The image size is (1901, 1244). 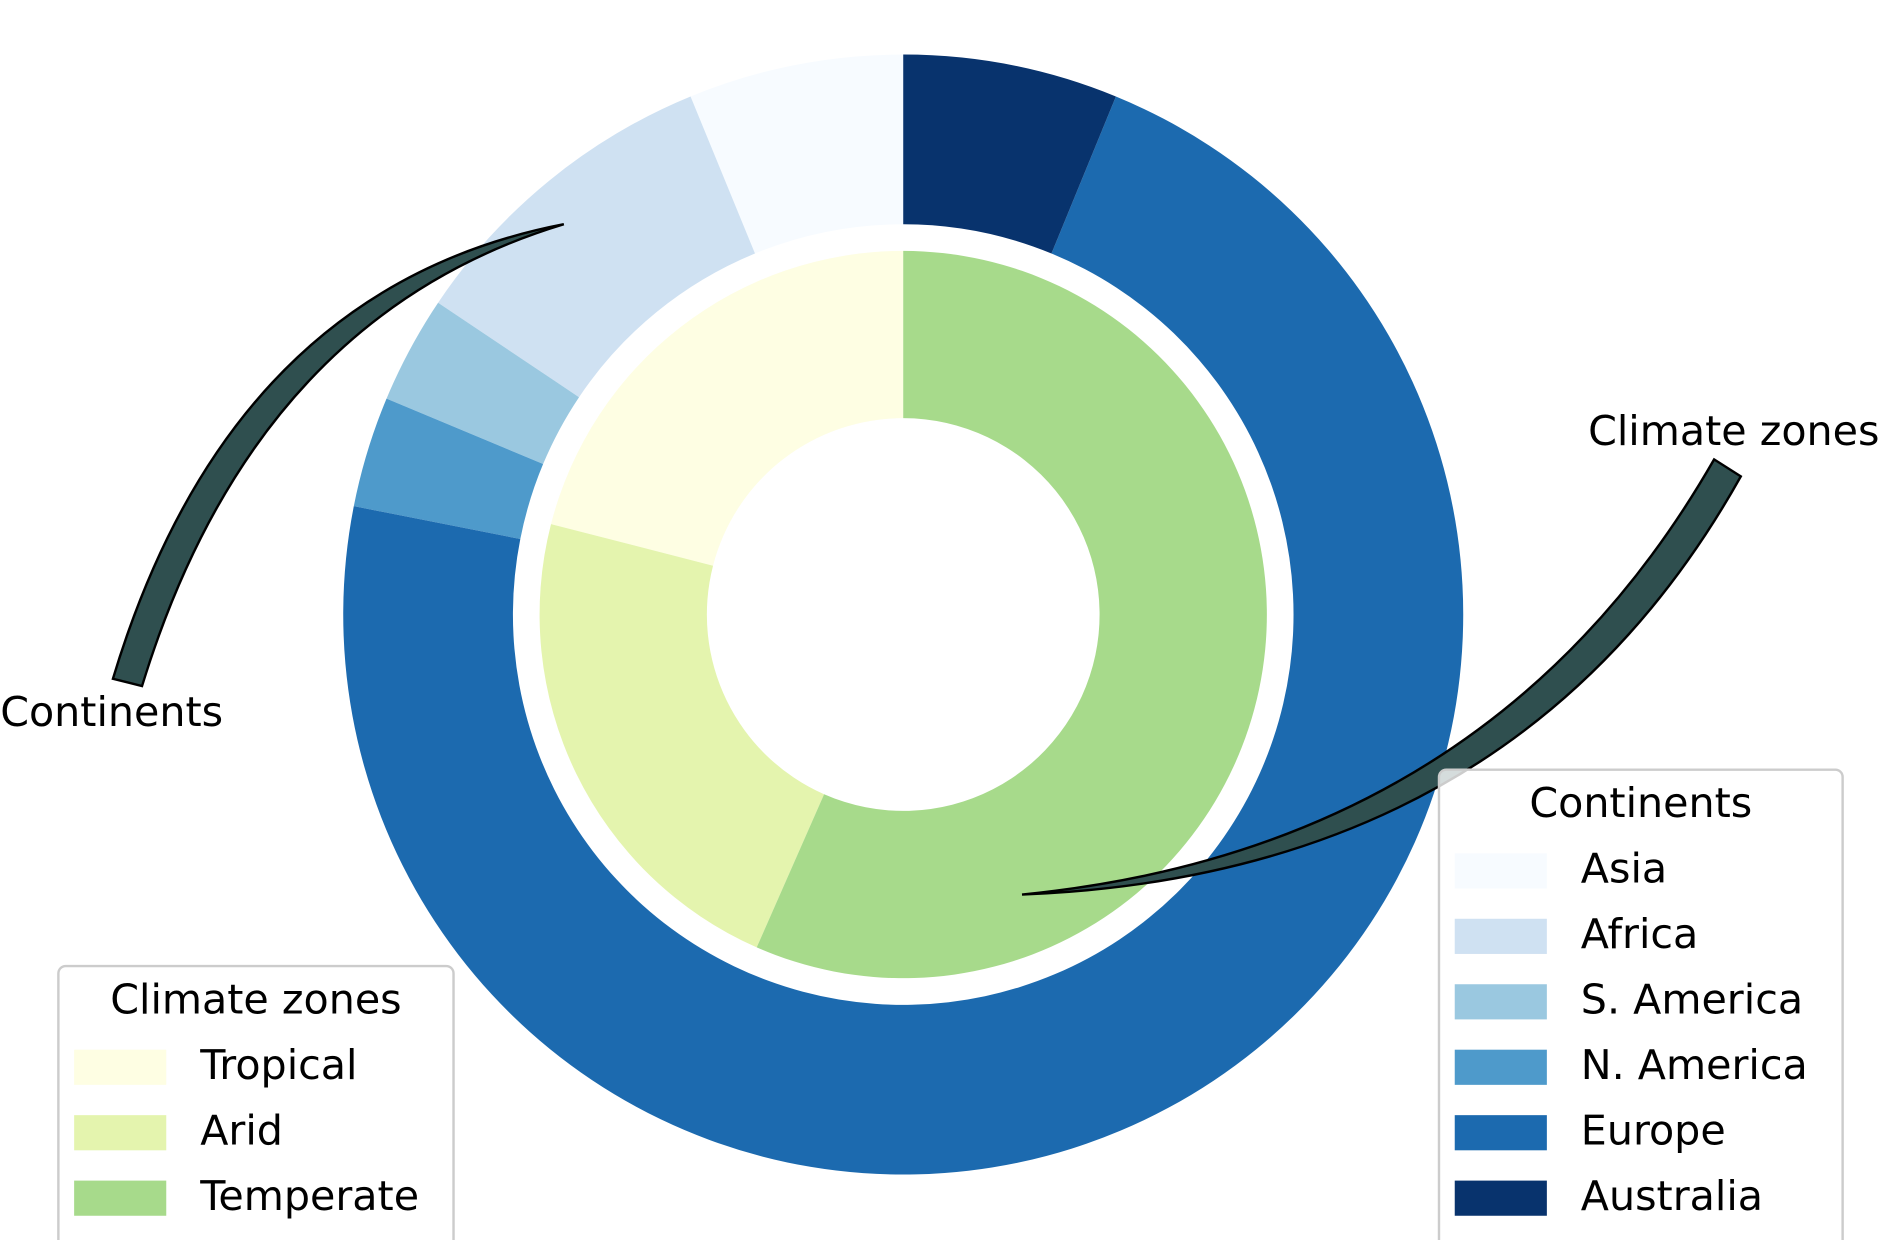 What do you see at coordinates (1733, 431) in the screenshot?
I see `annotation: Climate zones` at bounding box center [1733, 431].